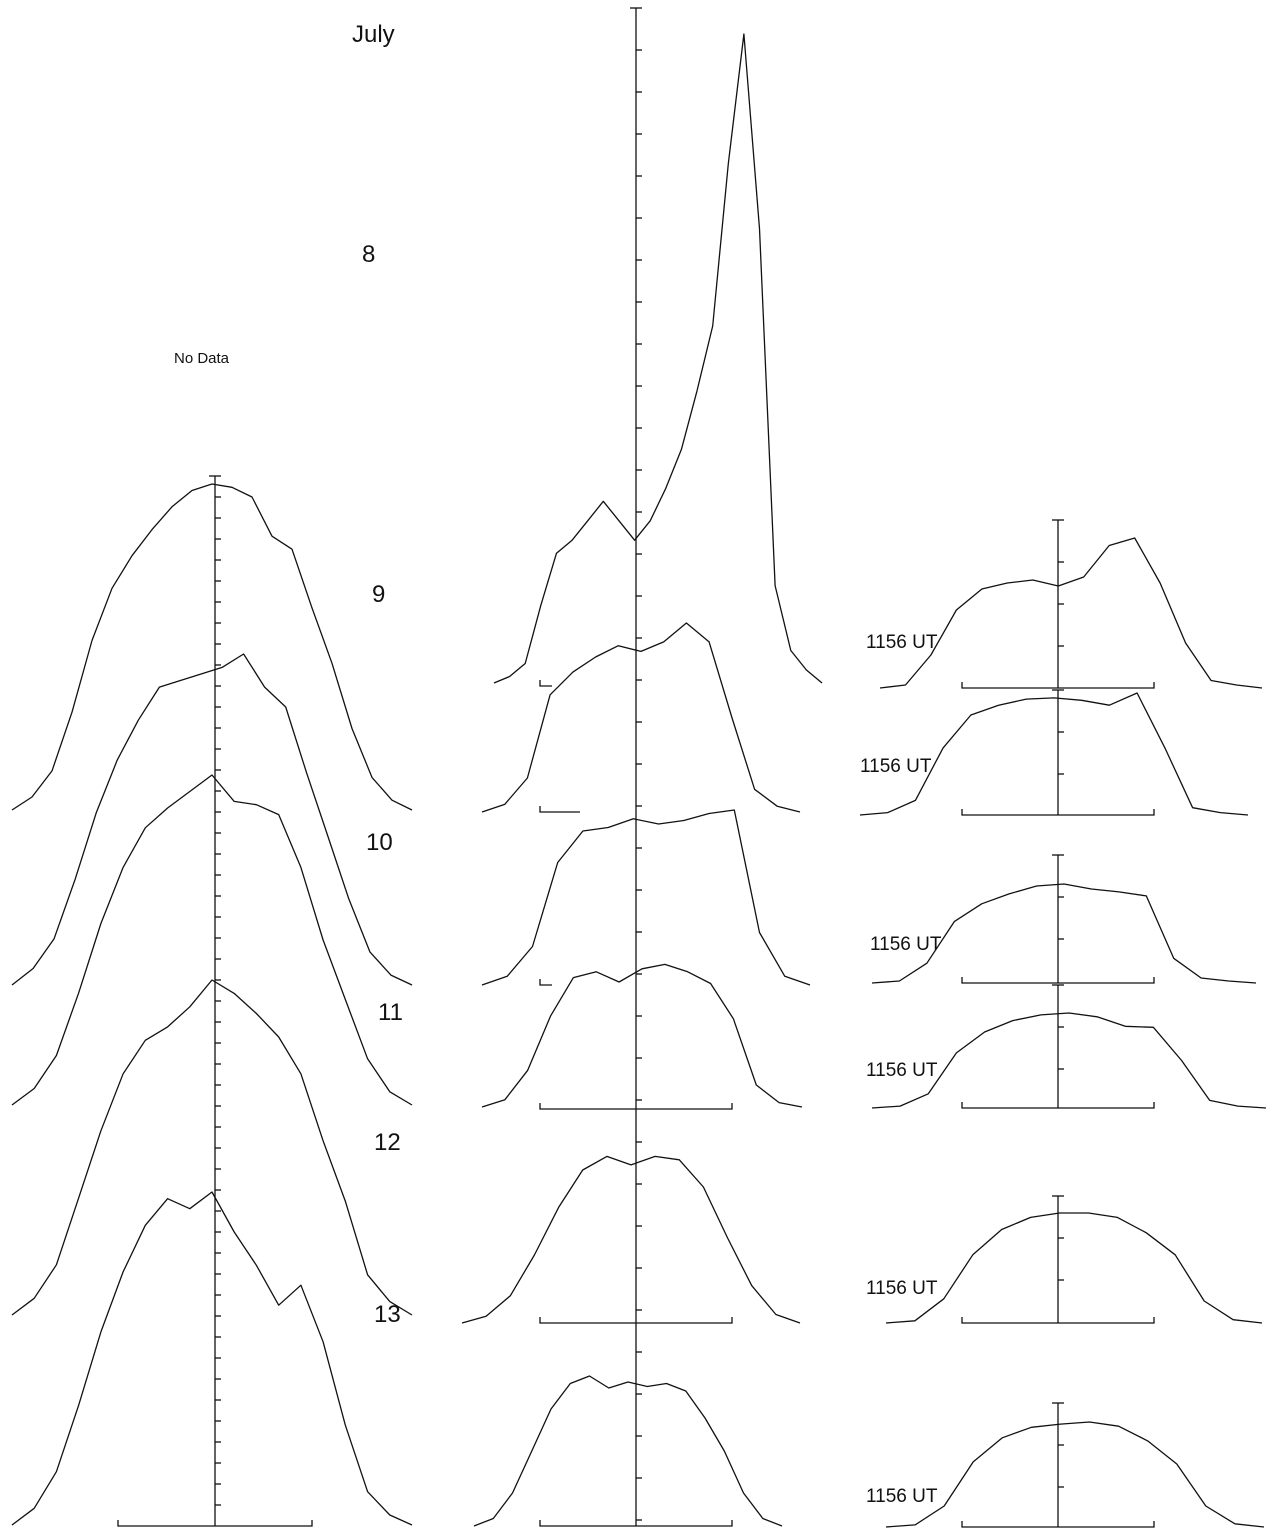 This screenshot has height=1531, width=1273. What do you see at coordinates (387, 1142) in the screenshot?
I see `row-label-12: 12` at bounding box center [387, 1142].